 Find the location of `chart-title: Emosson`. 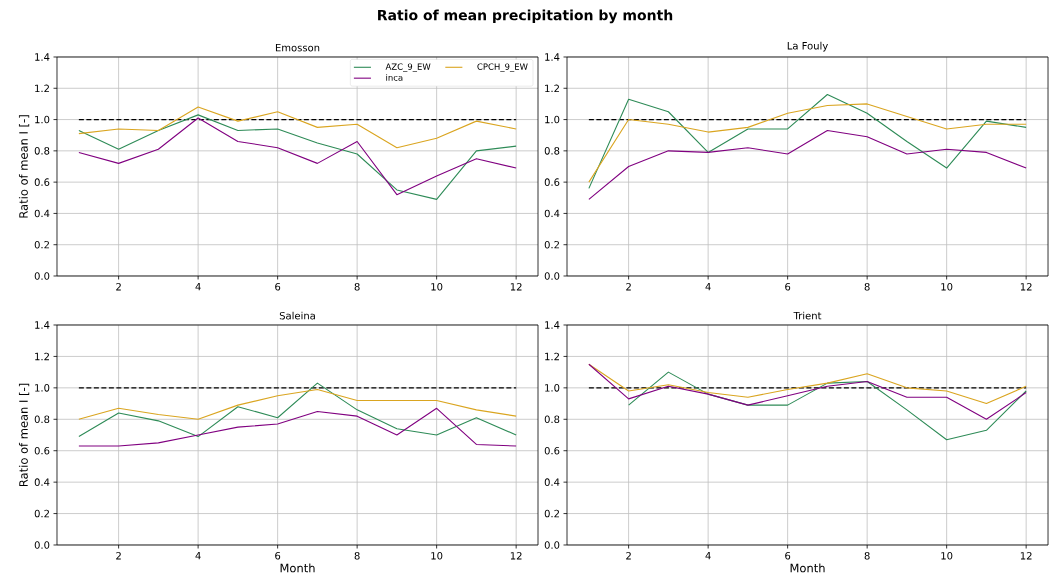

chart-title: Emosson is located at coordinates (297, 48).